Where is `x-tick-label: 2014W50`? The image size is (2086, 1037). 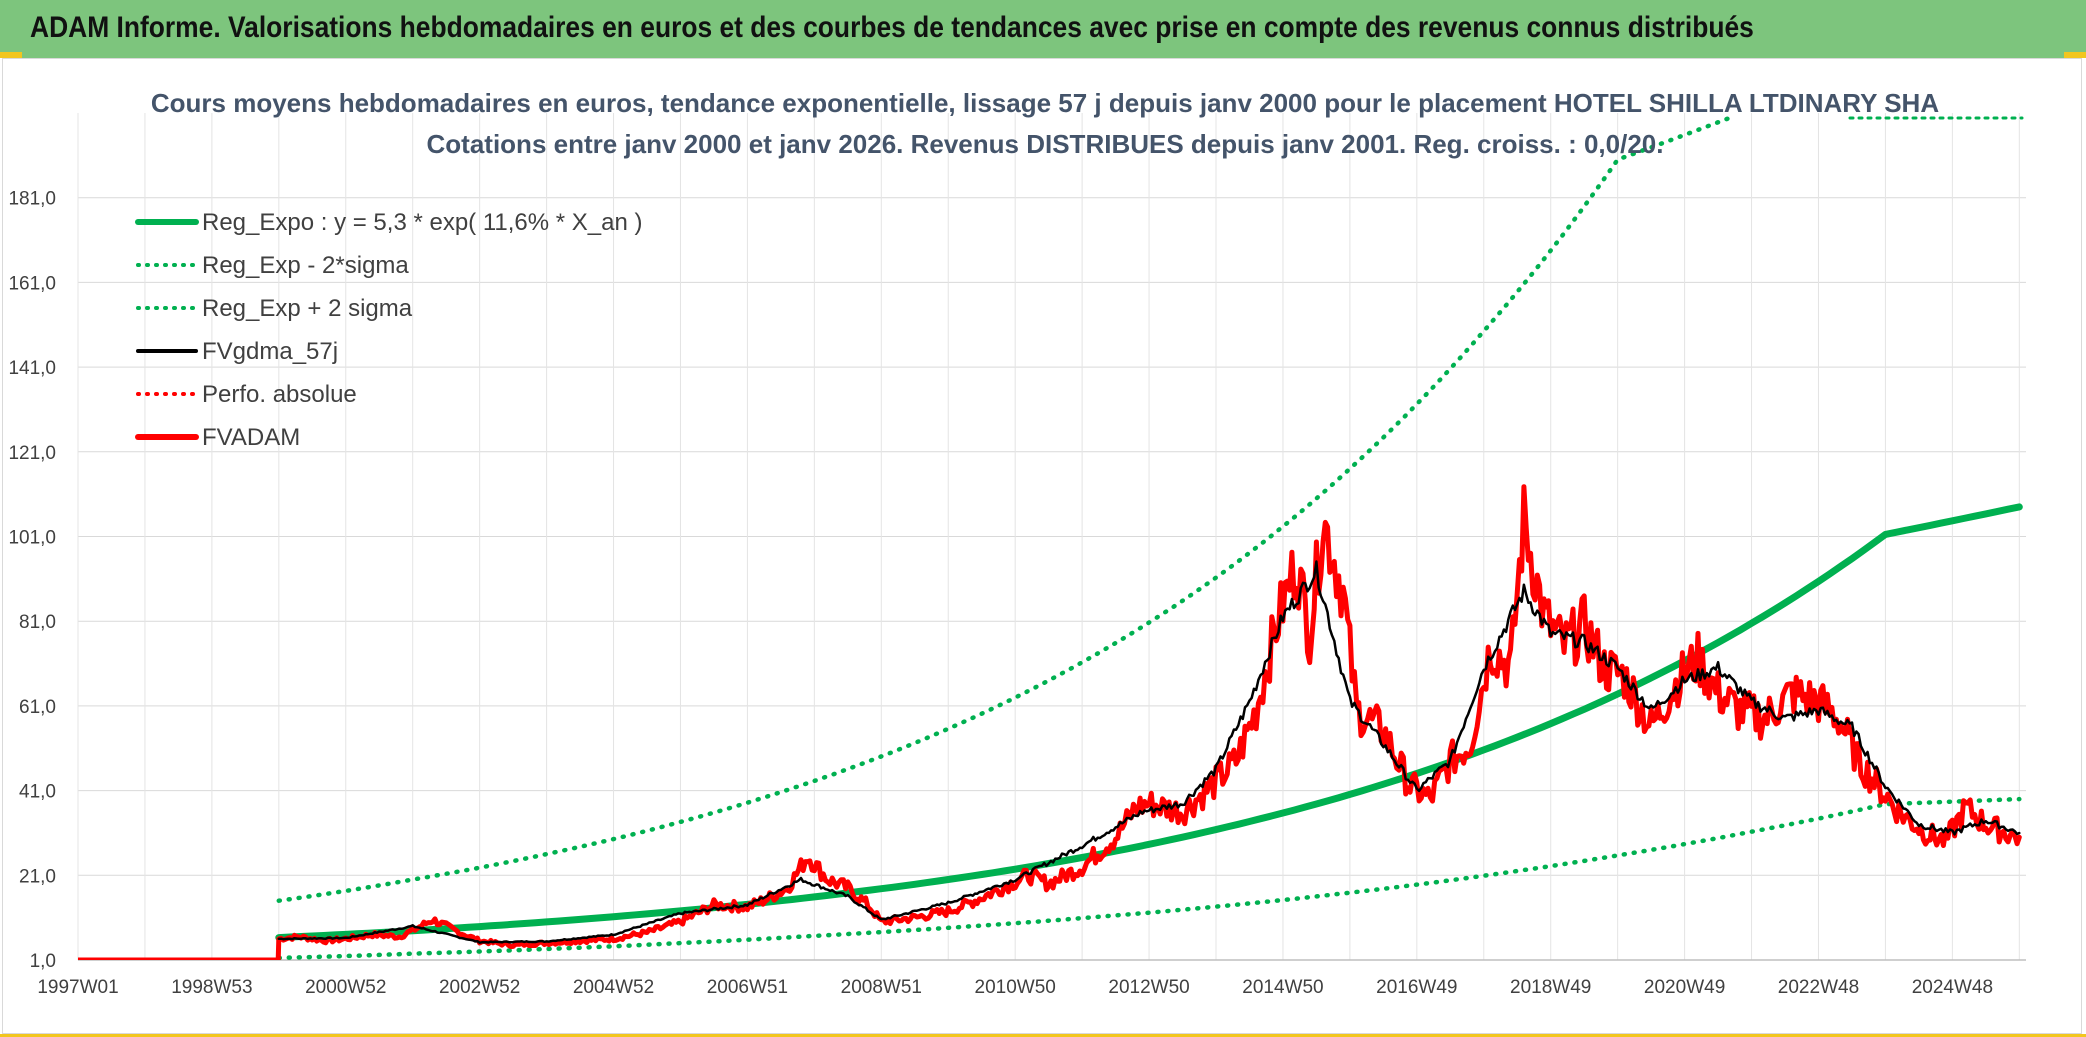
x-tick-label: 2014W50 is located at coordinates (1282, 987).